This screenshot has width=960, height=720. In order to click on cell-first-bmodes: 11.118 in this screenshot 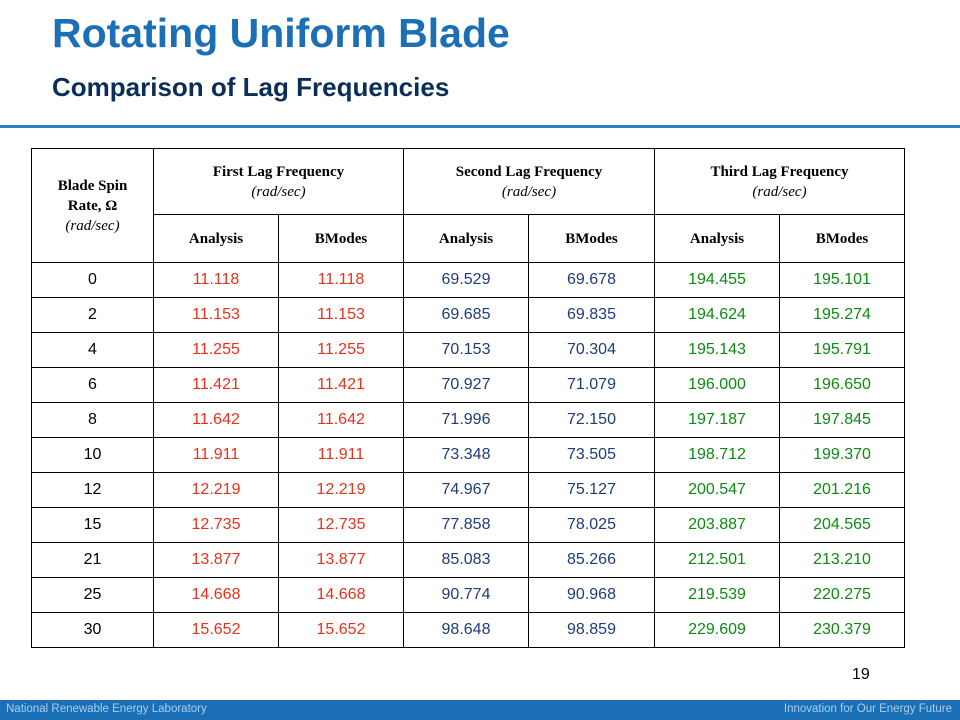, I will do `click(341, 280)`.